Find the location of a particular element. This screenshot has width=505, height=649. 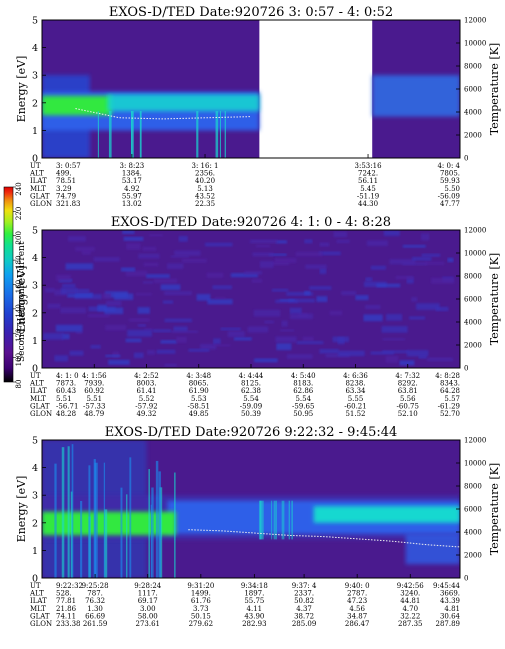

row-label: ILAT is located at coordinates (38, 181).